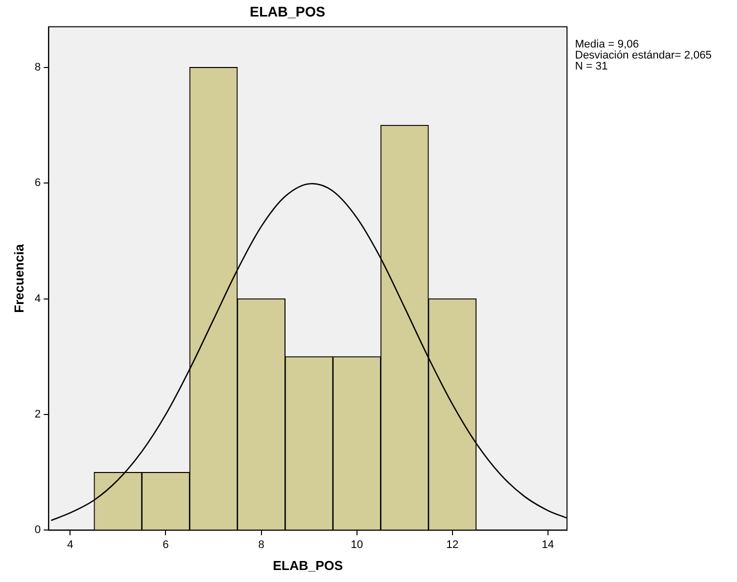  I want to click on text: Media = 9,06, so click(607, 44).